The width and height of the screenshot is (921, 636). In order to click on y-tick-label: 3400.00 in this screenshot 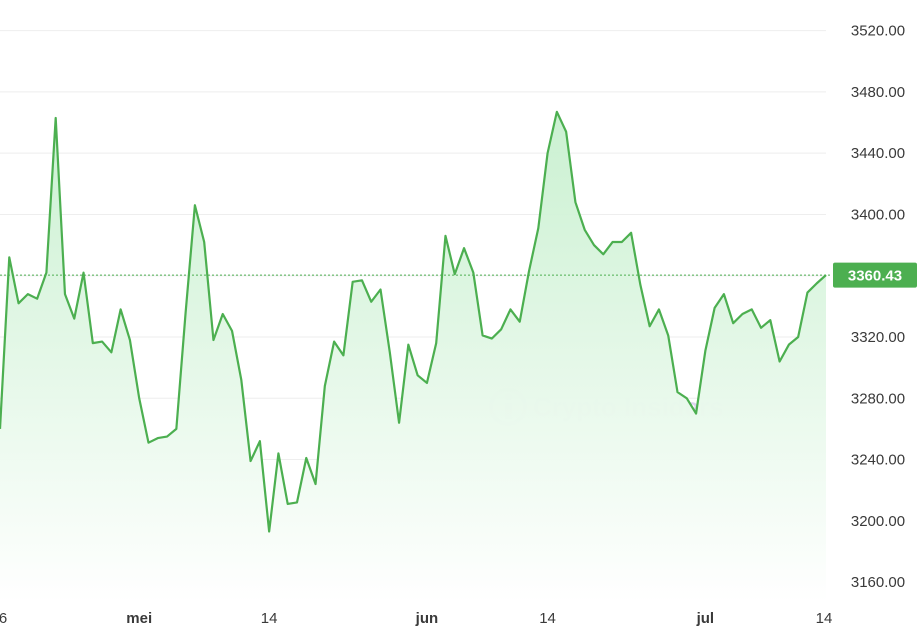, I will do `click(878, 214)`.